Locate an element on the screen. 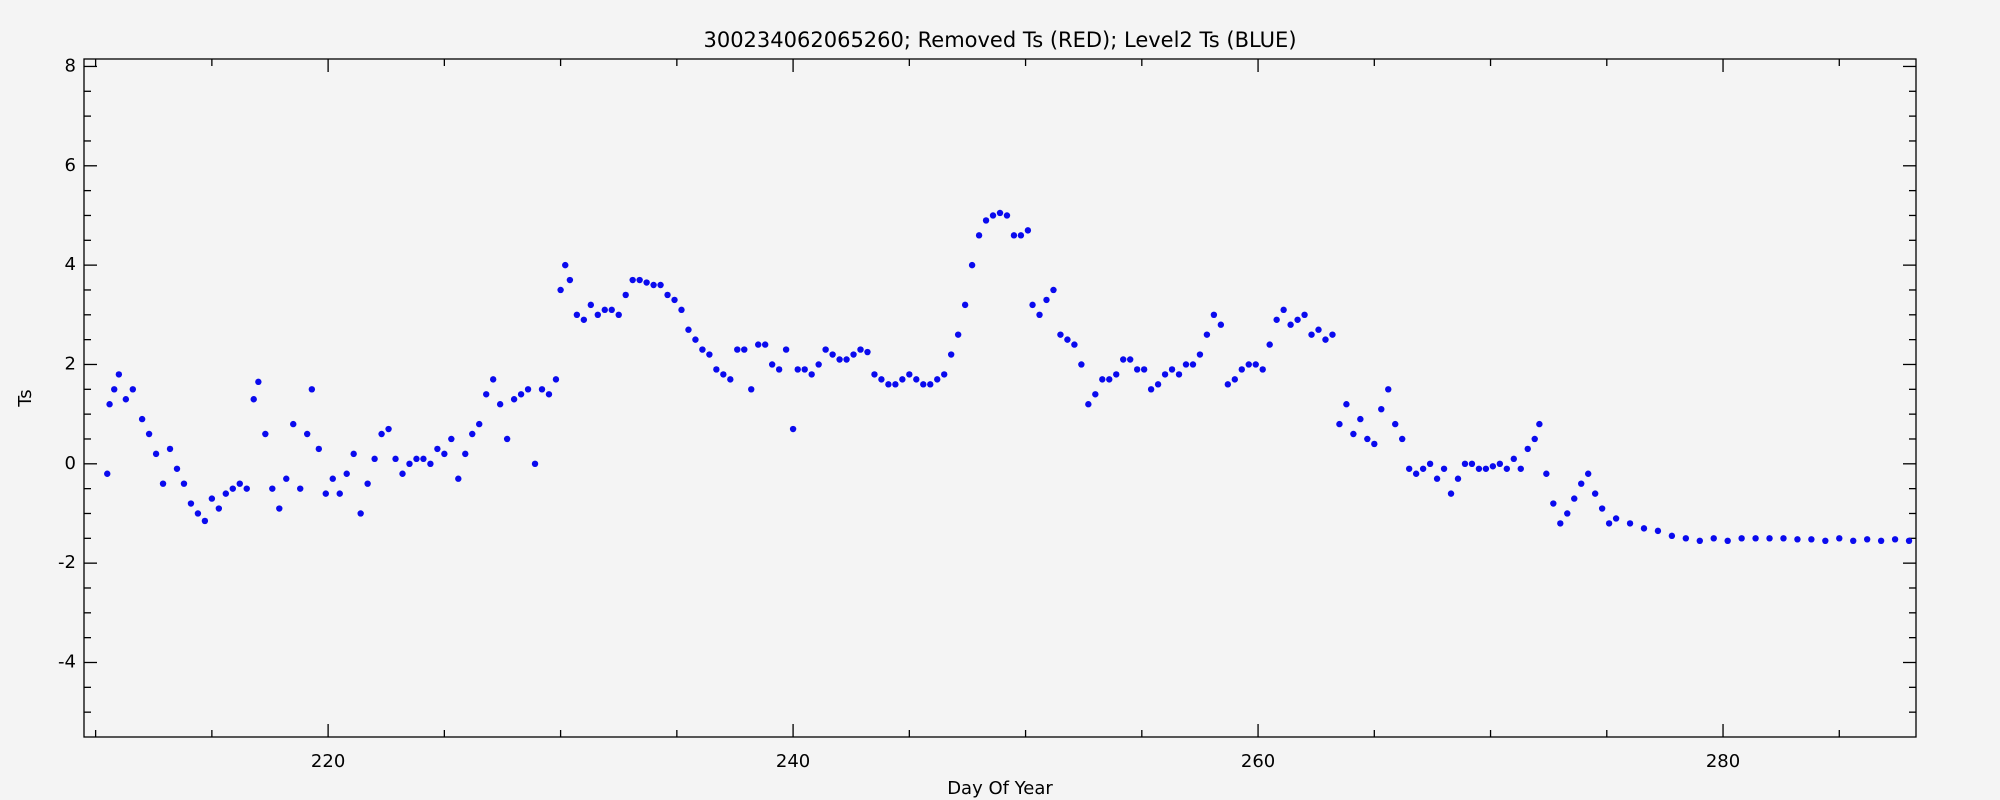 Image resolution: width=2000 pixels, height=800 pixels. y-tick-label: -2 is located at coordinates (67, 562).